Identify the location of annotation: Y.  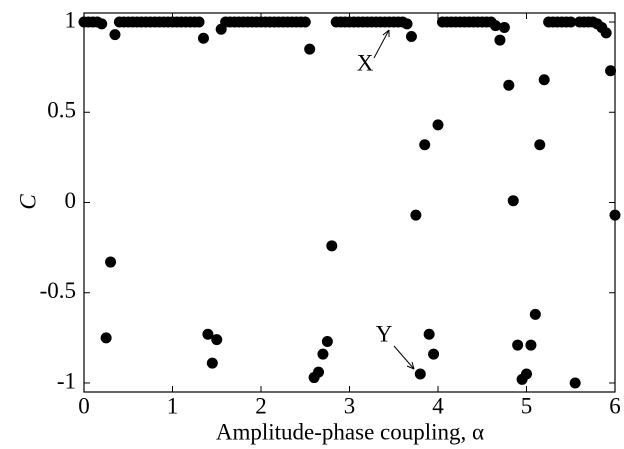
(384, 333).